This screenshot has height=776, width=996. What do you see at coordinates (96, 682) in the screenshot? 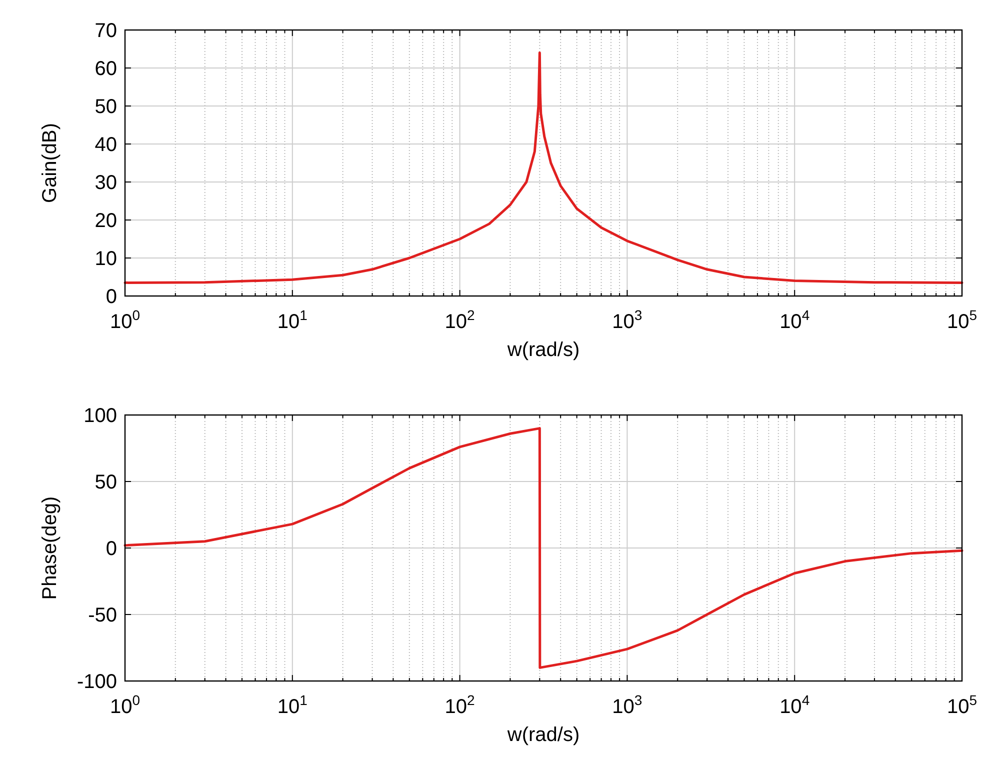
I see `y-tick-label: -100` at bounding box center [96, 682].